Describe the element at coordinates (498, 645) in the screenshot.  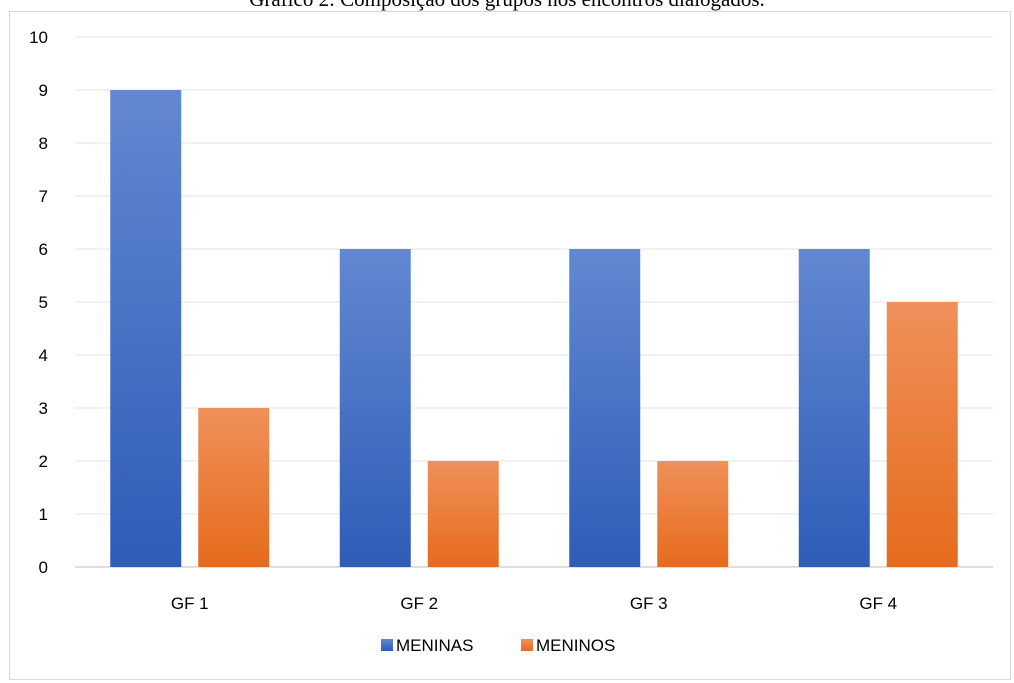
I see `legend: MENINAS MENINOS` at that location.